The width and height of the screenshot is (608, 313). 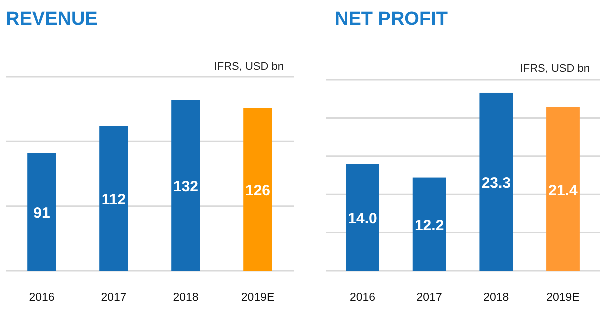 I want to click on data-label: 23.3, so click(x=497, y=183).